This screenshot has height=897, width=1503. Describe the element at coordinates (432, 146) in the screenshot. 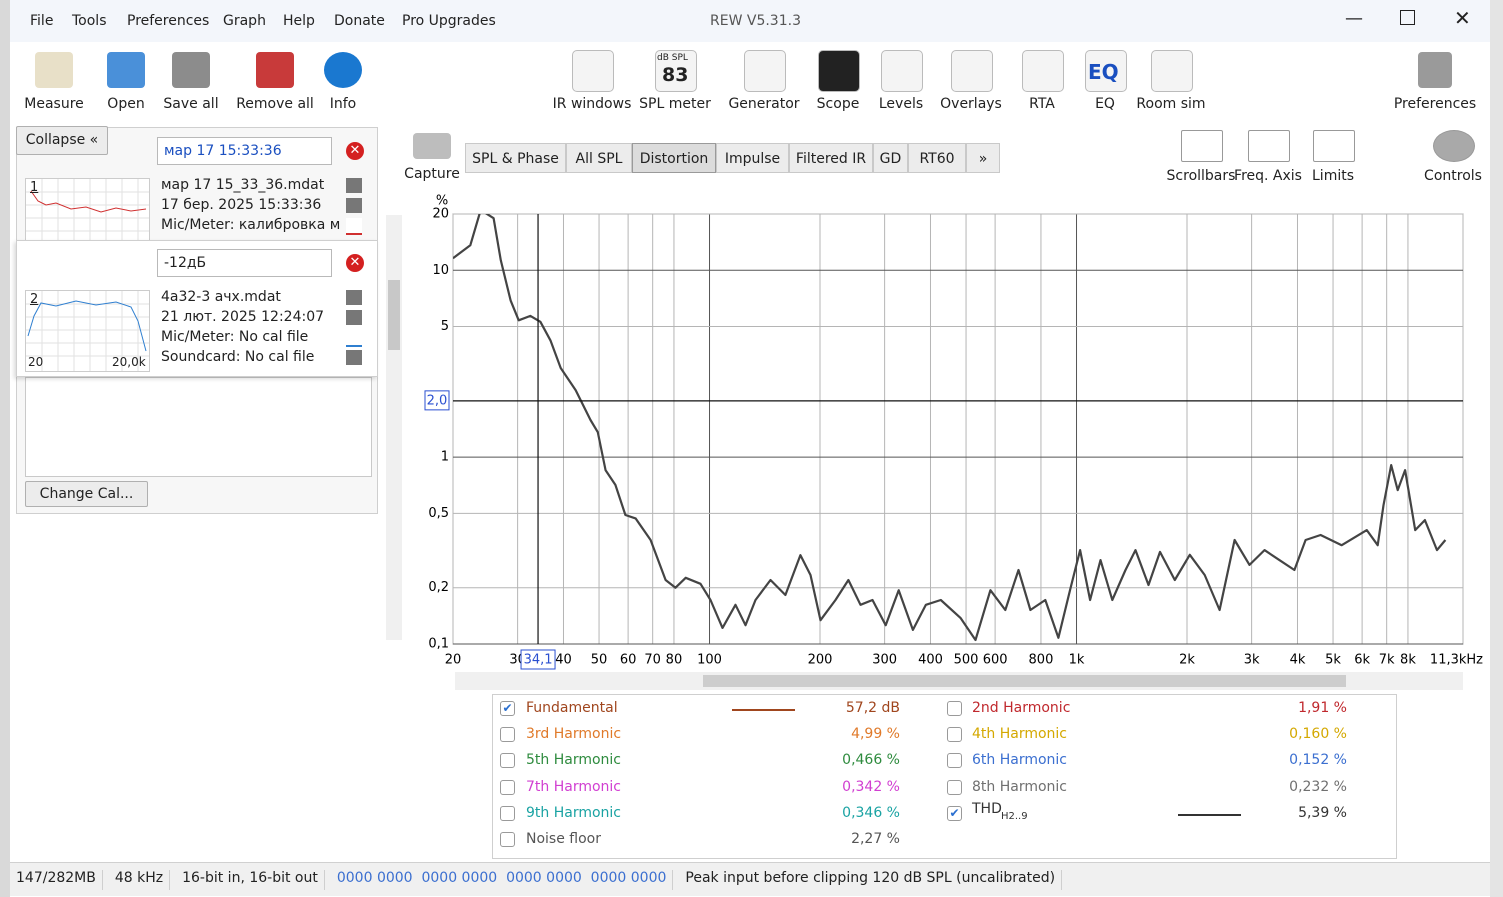

I see `capture-icon` at that location.